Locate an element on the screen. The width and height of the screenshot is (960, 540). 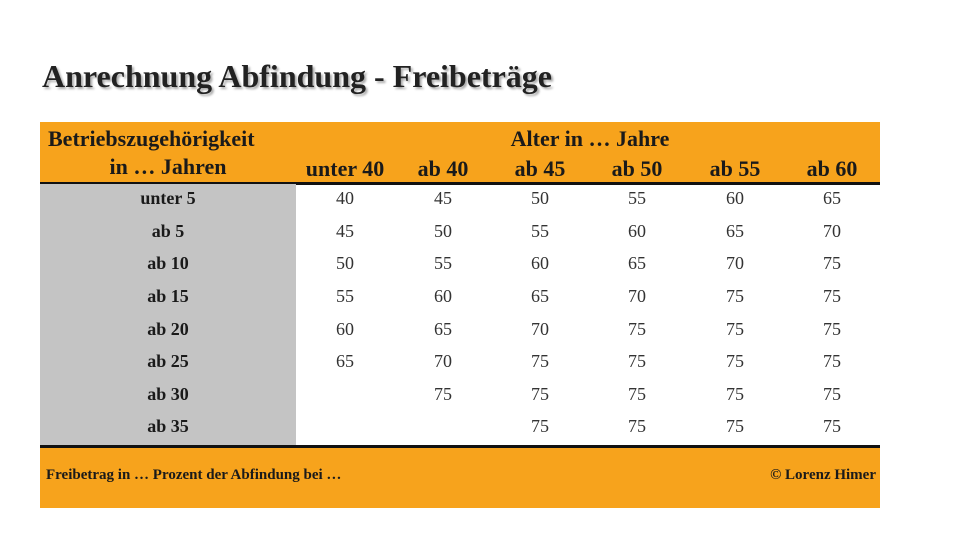
footer-rule is located at coordinates (460, 446).